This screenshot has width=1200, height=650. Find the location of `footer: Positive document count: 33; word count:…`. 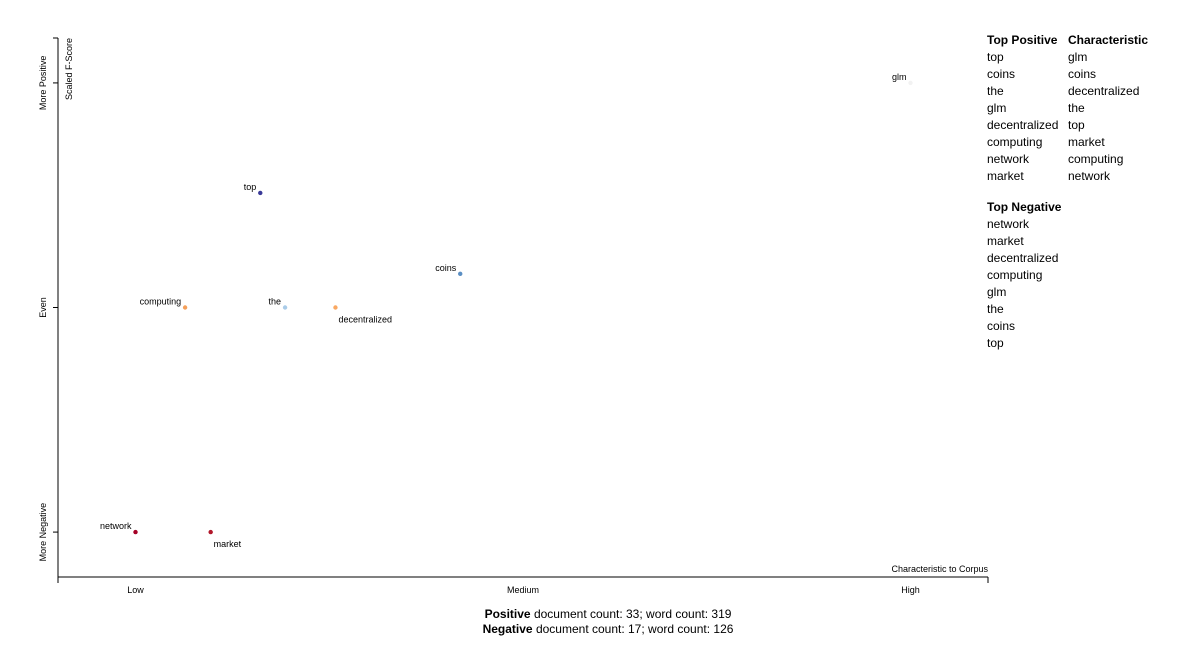

footer: Positive document count: 33; word count:… is located at coordinates (608, 622).